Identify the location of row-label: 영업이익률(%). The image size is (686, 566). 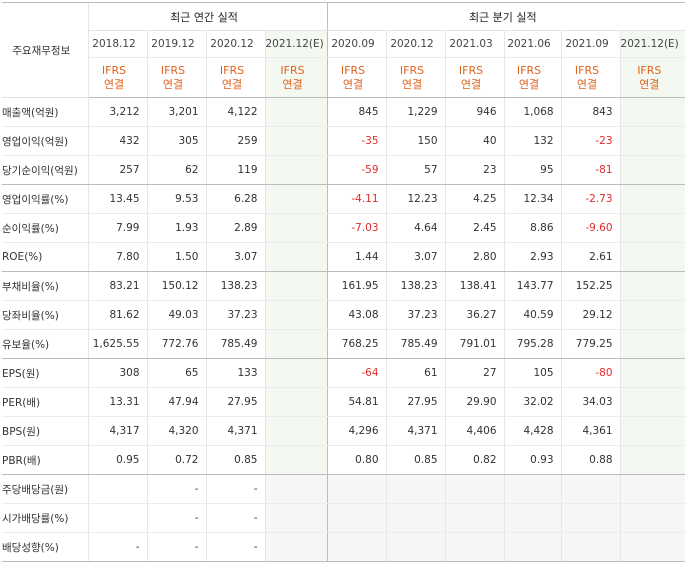
(45, 199).